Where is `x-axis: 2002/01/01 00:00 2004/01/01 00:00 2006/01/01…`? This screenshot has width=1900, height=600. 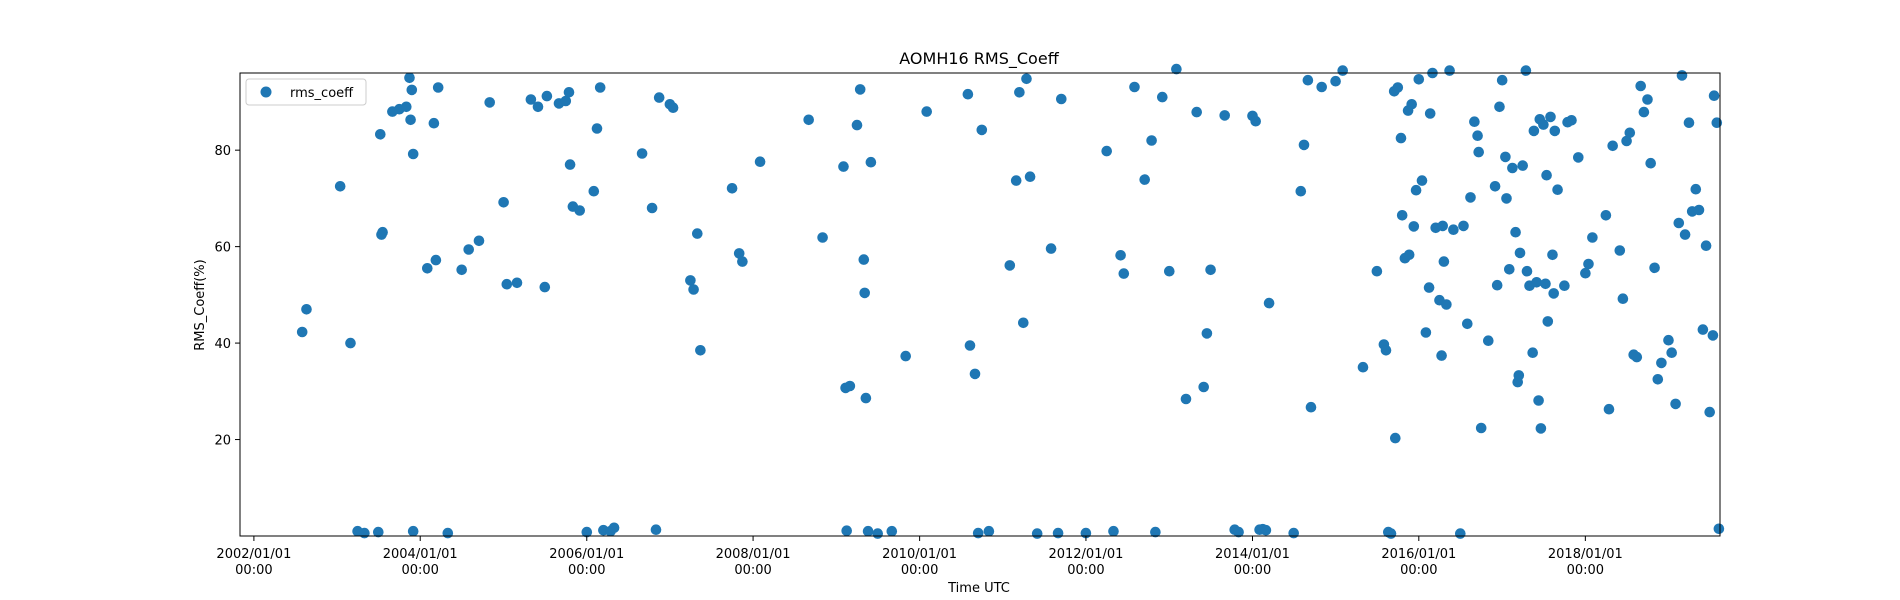
x-axis: 2002/01/01 00:00 2004/01/01 00:00 2006/01/01… is located at coordinates (919, 557).